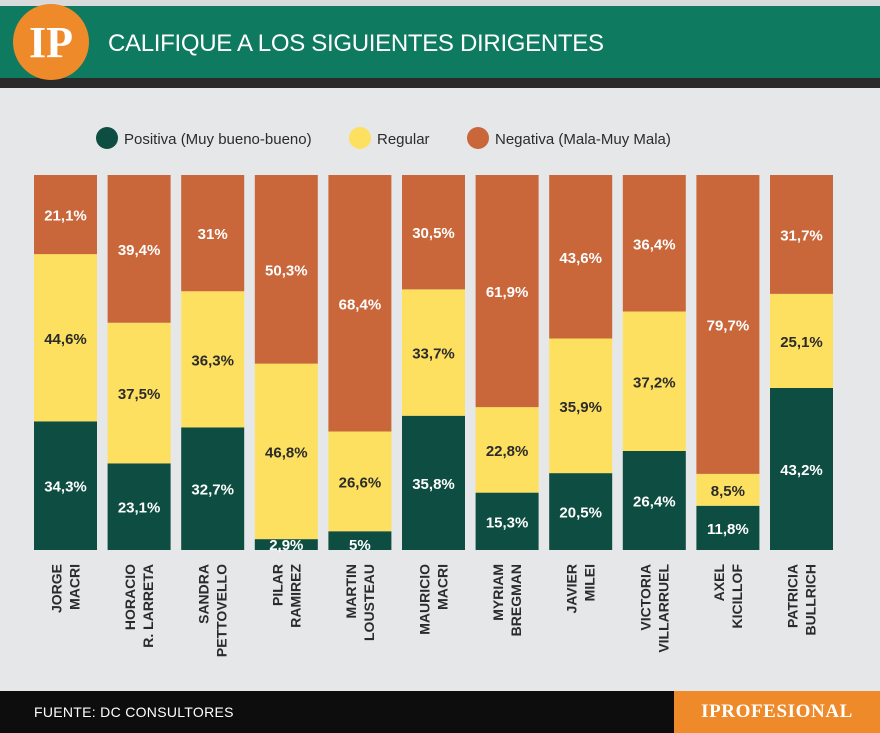  I want to click on category-label: JAVIER MILEI, so click(581, 589).